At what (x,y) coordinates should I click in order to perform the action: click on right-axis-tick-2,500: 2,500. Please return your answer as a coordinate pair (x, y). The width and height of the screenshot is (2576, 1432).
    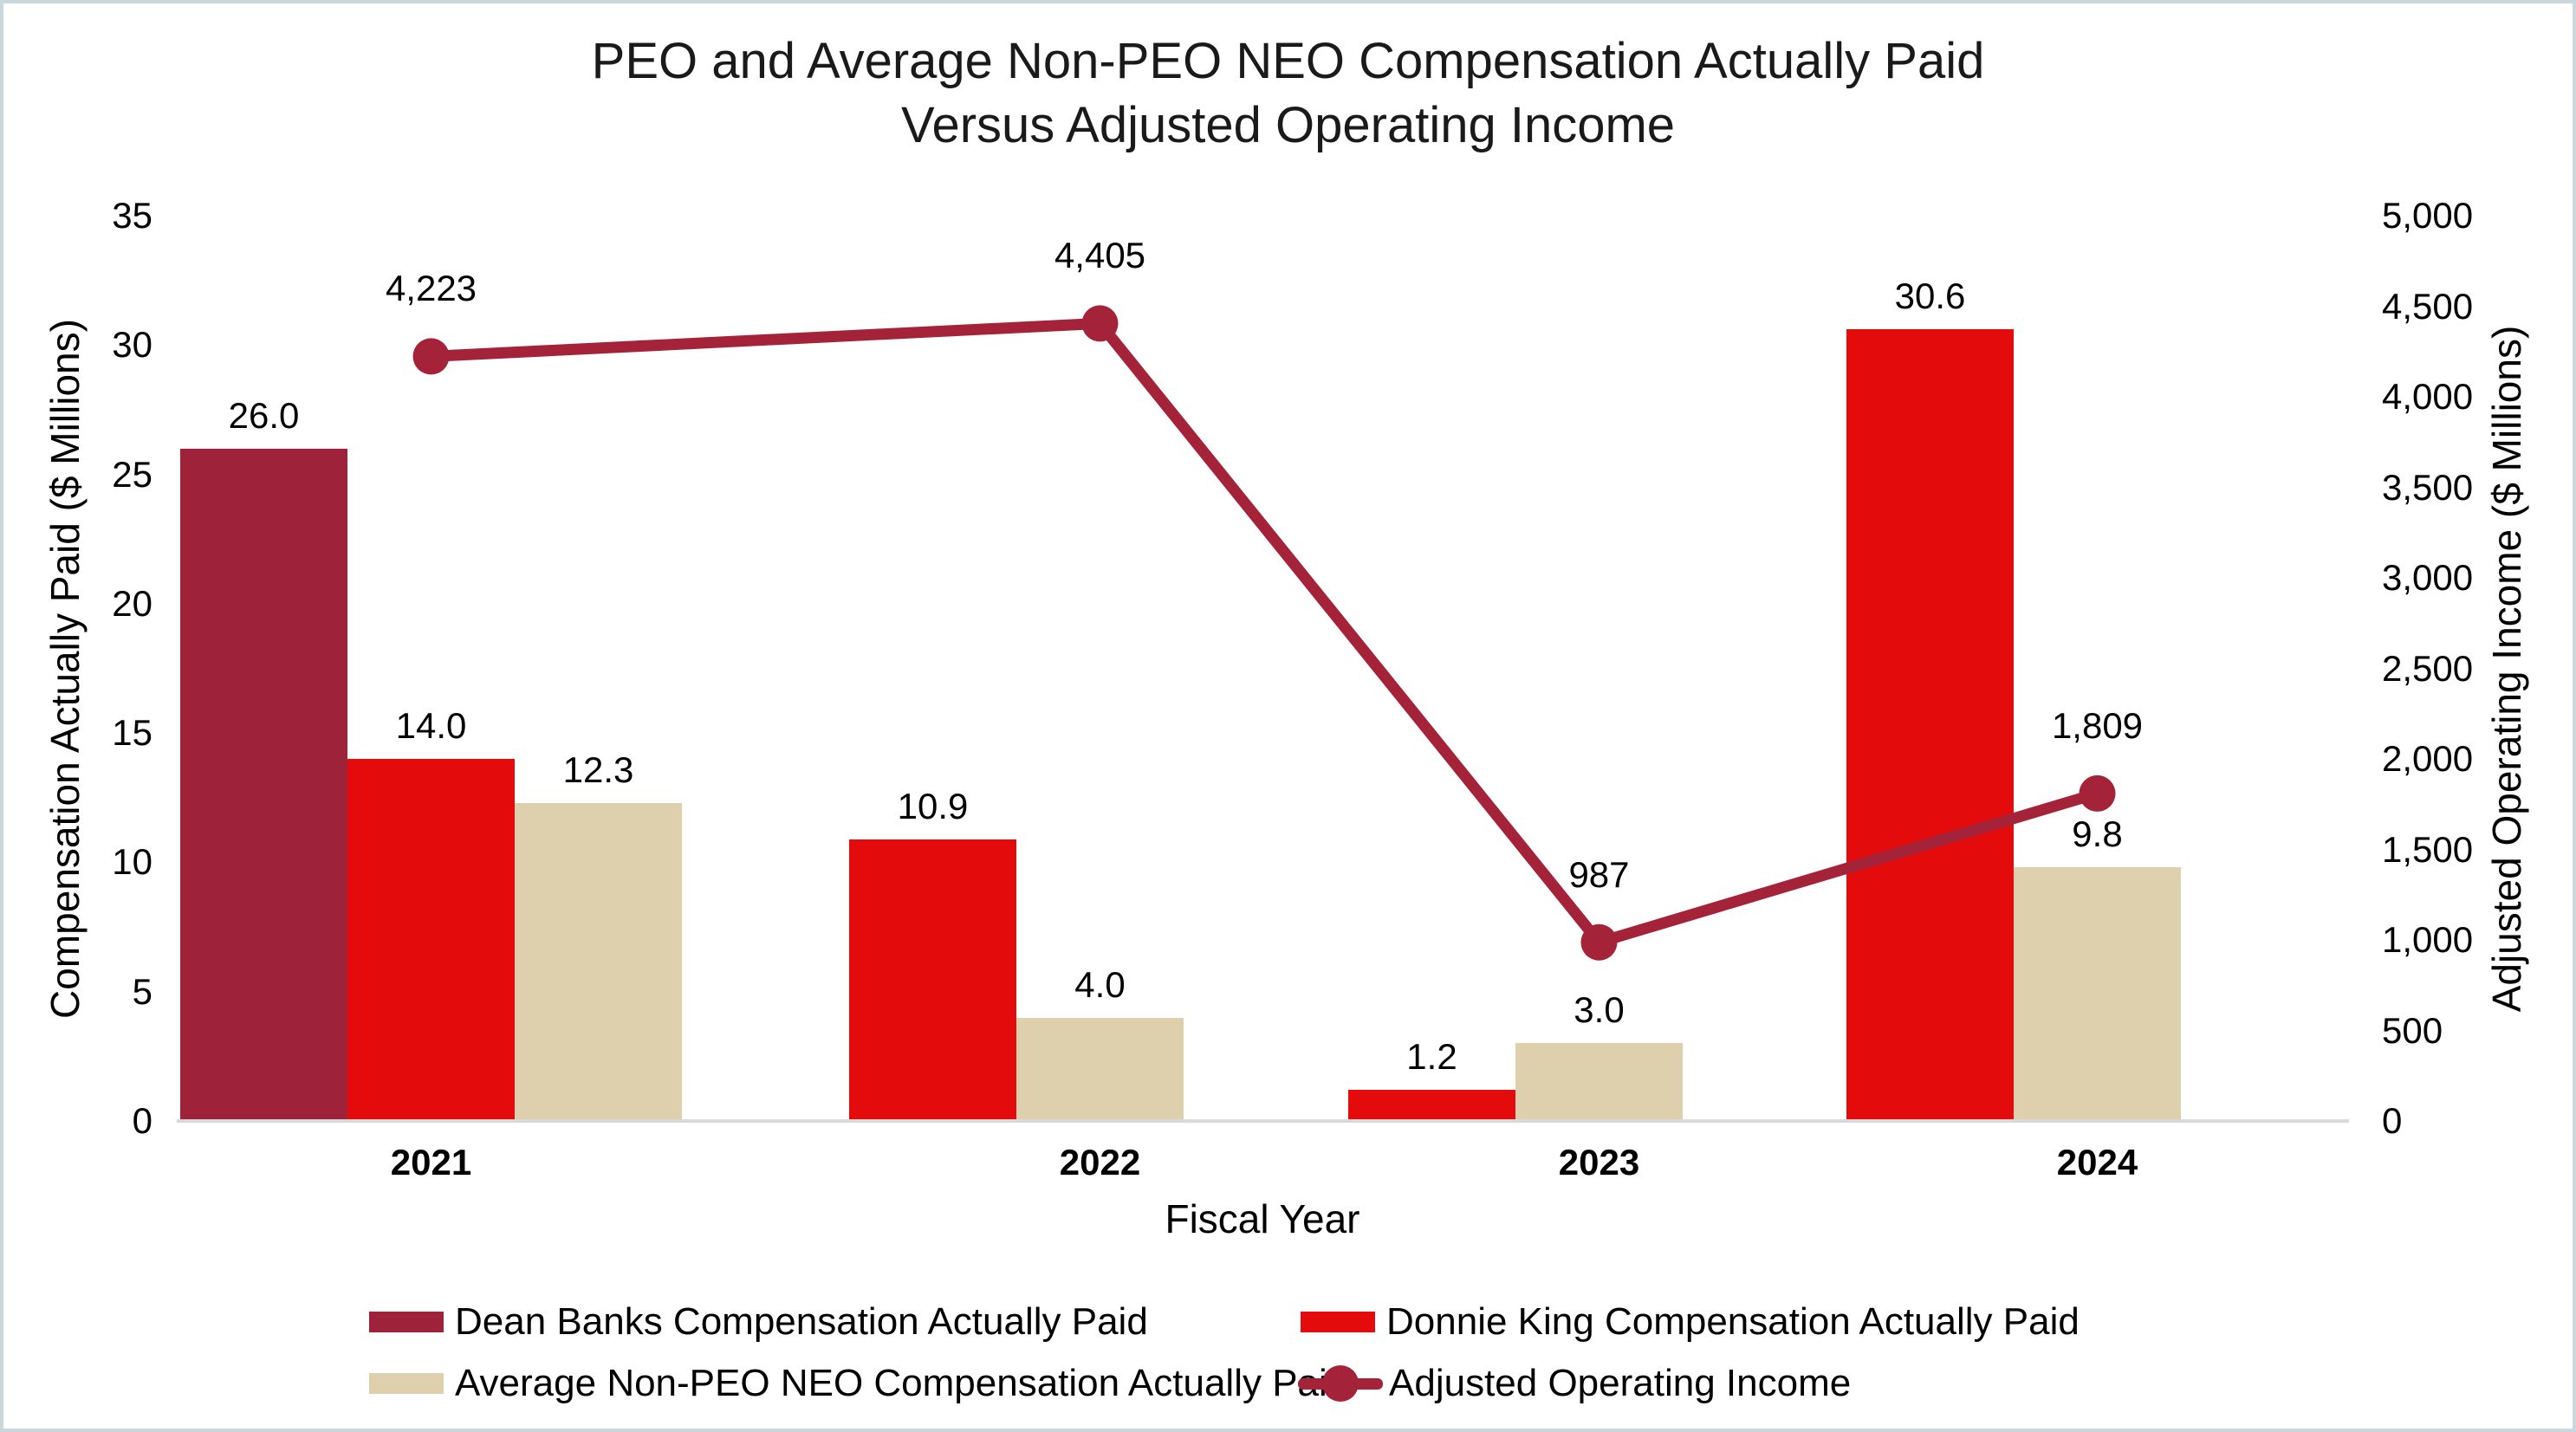
    Looking at the image, I should click on (2428, 668).